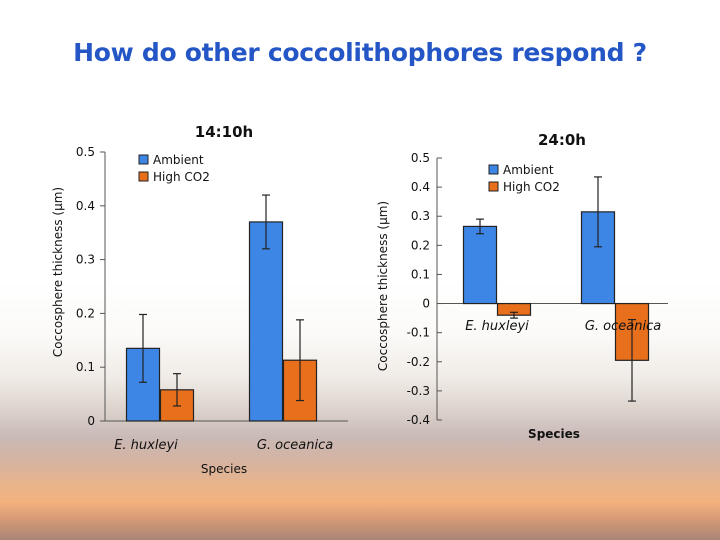  What do you see at coordinates (85, 206) in the screenshot?
I see `chart-1-y-tick-label: 0.4` at bounding box center [85, 206].